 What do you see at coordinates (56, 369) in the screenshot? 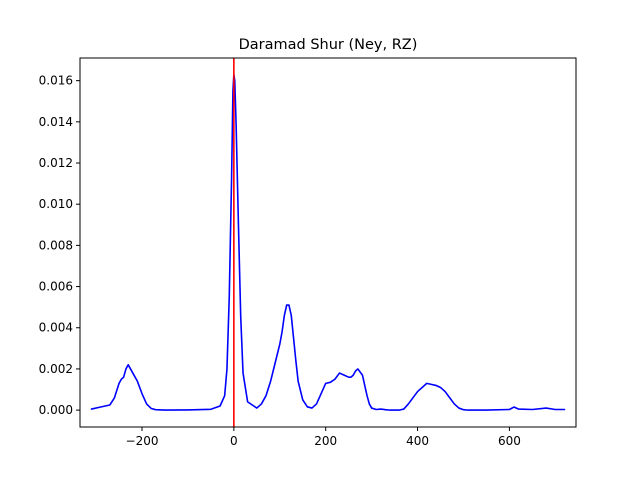
I see `y-tick-label: 0.002` at bounding box center [56, 369].